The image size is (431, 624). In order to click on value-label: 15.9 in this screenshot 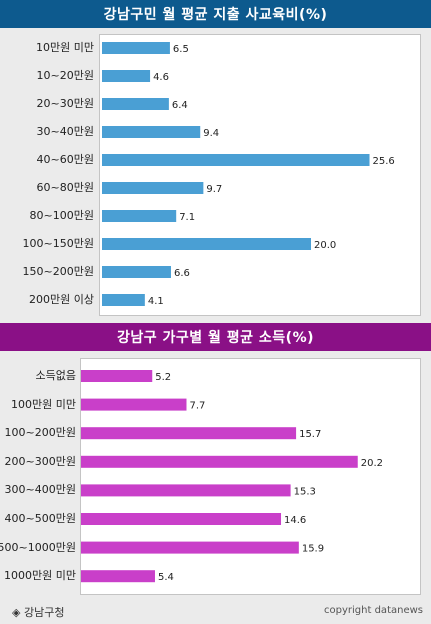, I will do `click(313, 549)`.